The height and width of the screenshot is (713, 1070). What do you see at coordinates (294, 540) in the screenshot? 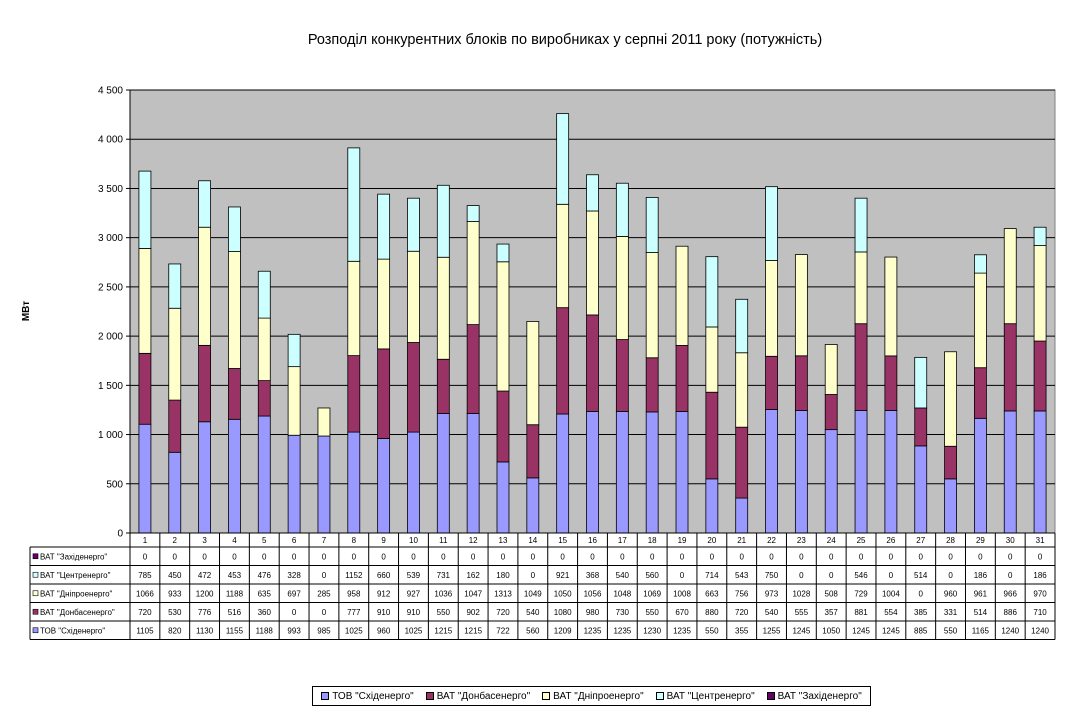
I see `x-tick-label: 6` at bounding box center [294, 540].